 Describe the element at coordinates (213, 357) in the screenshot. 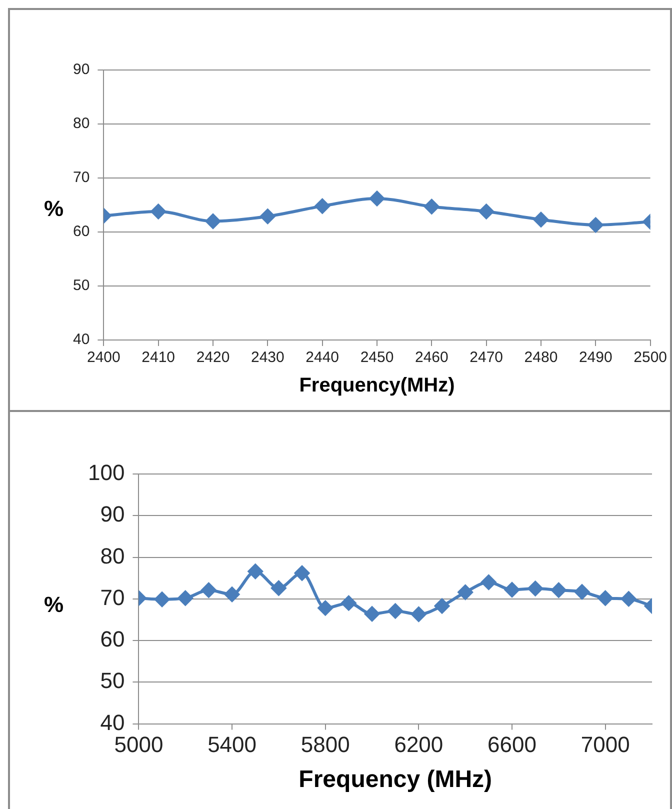

I see `x-tick-label: 2420` at that location.